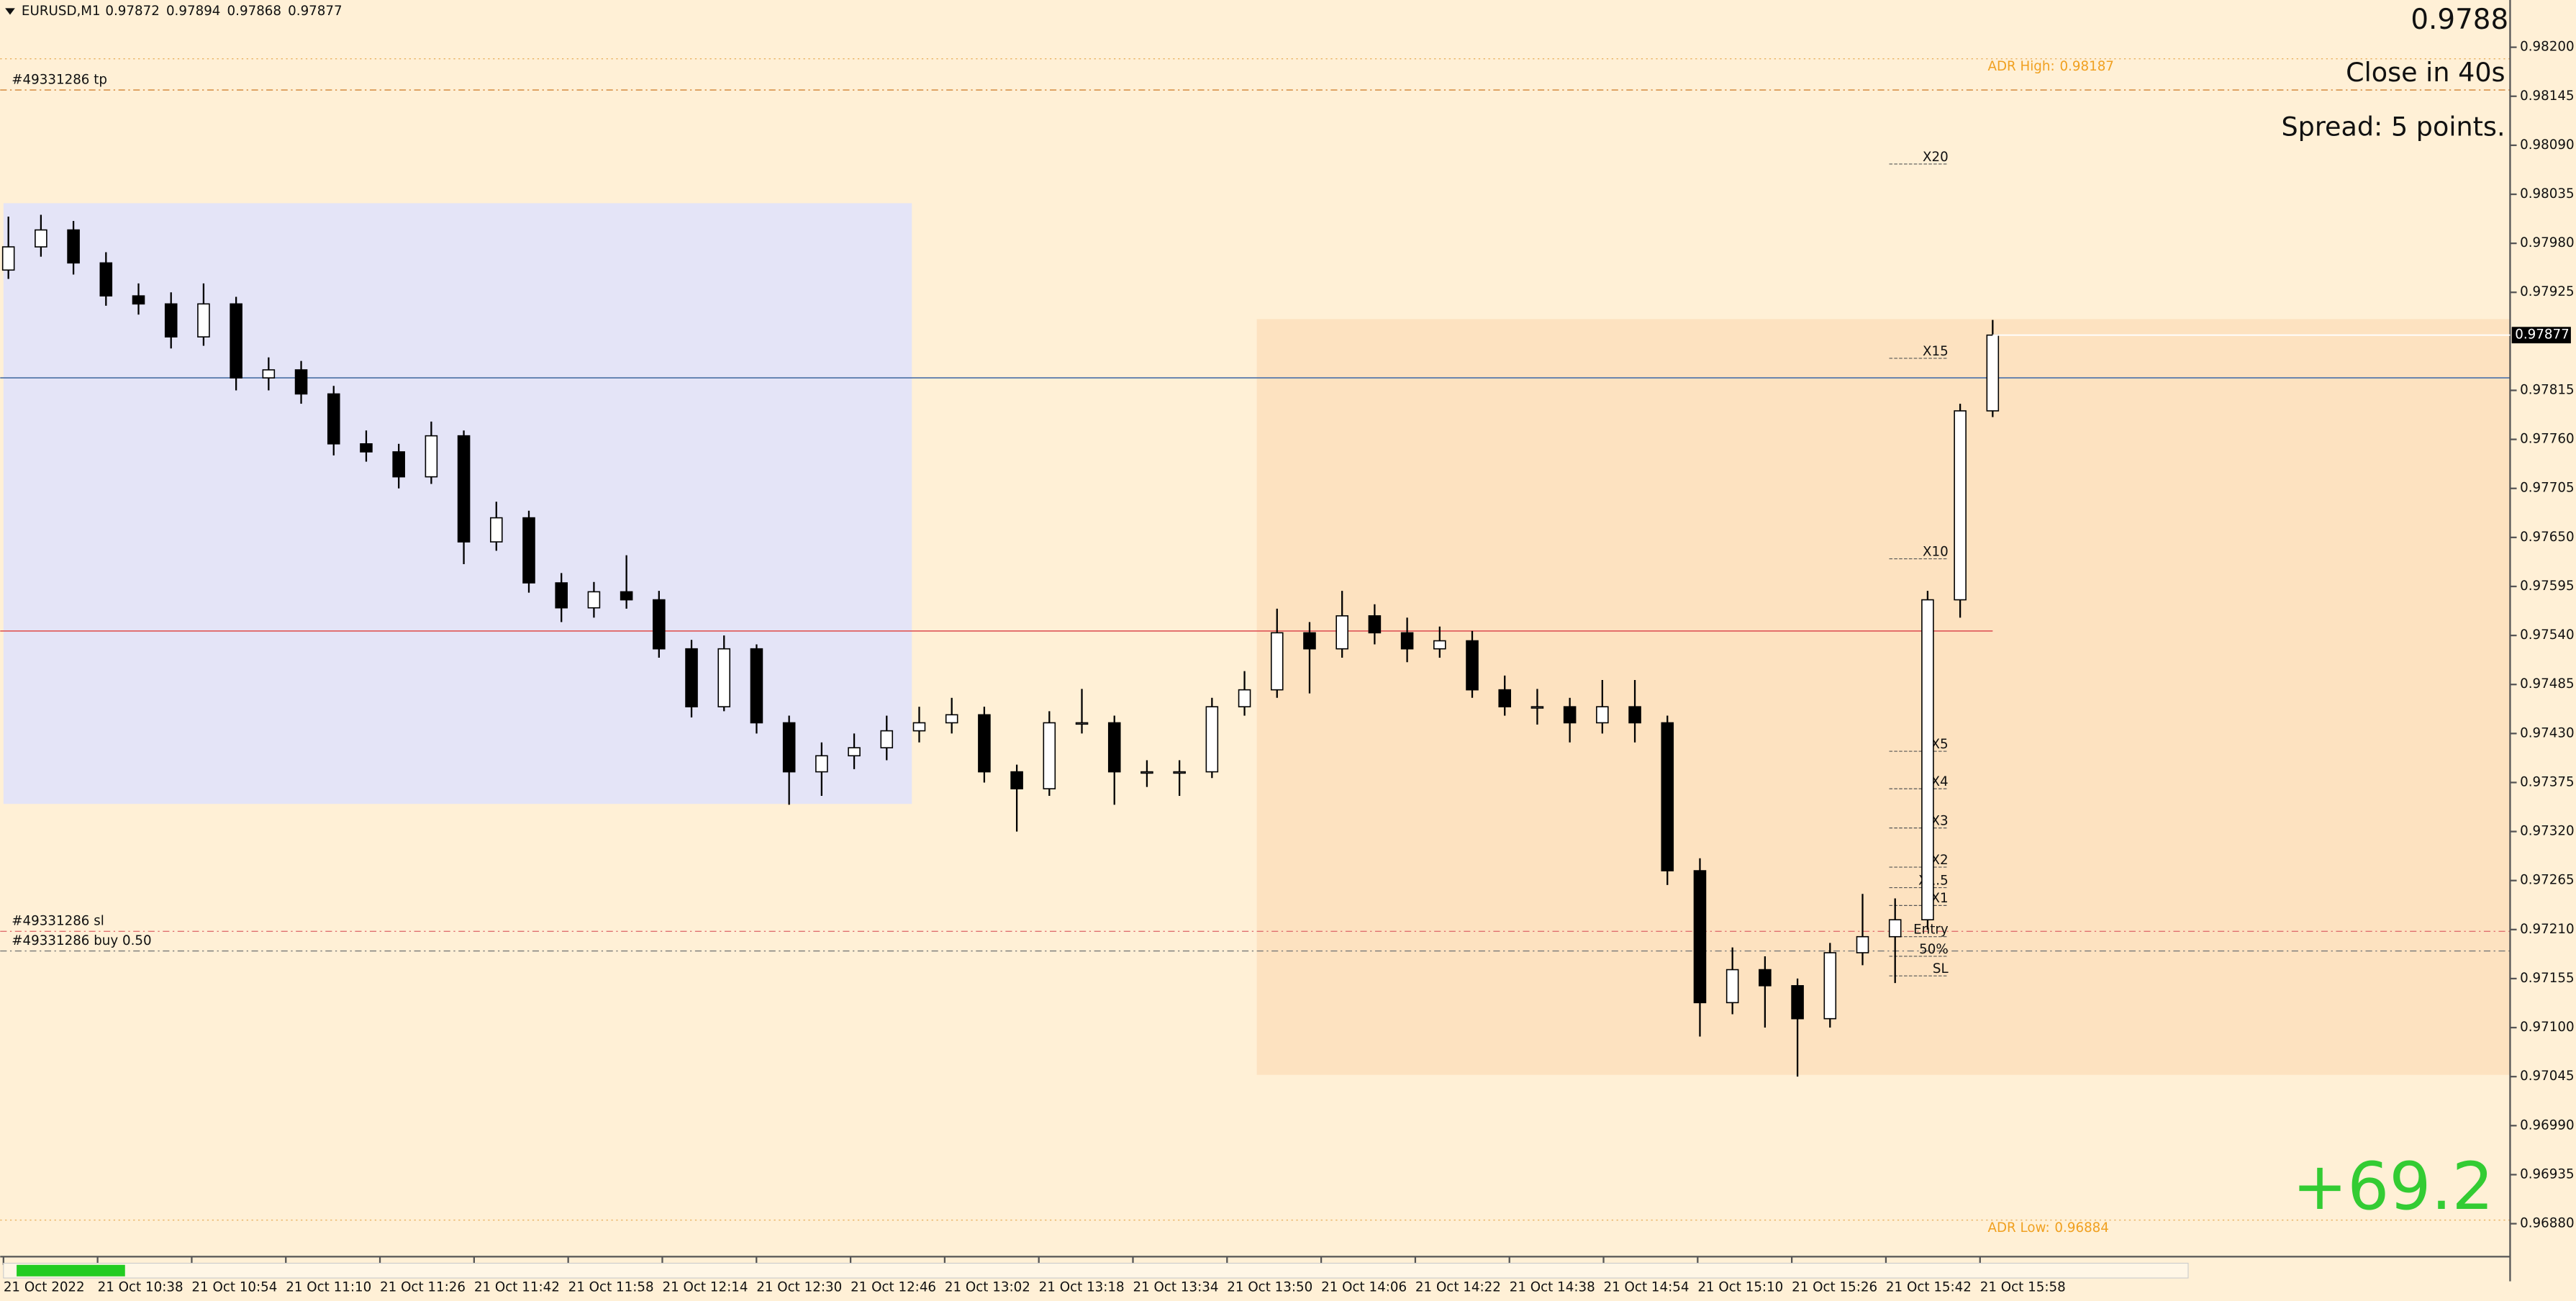  Describe the element at coordinates (2023, 1287) in the screenshot. I see `x-tick-label: 21 Oct 15:58` at that location.